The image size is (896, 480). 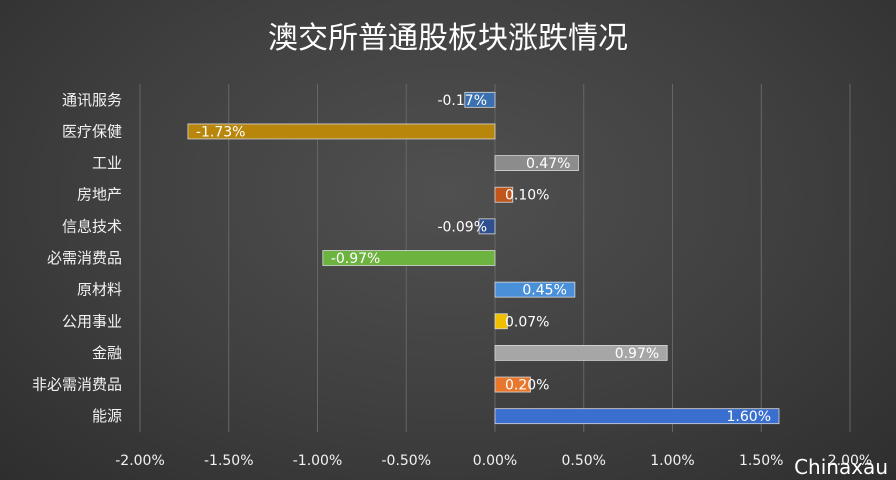 I want to click on category-label: 房地产, so click(x=99, y=195).